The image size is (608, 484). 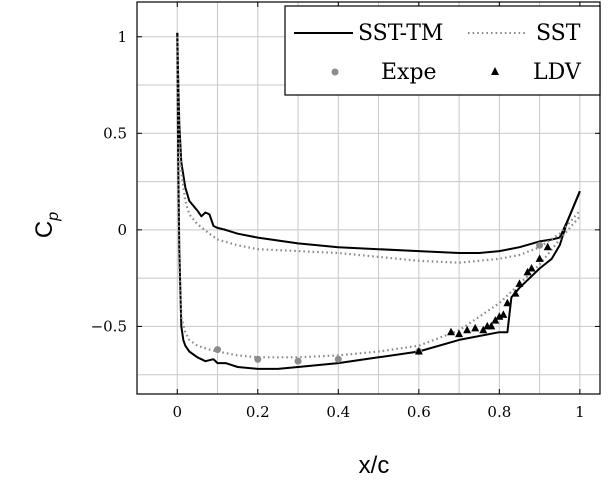 What do you see at coordinates (335, 72) in the screenshot?
I see `legend-marker-expe` at bounding box center [335, 72].